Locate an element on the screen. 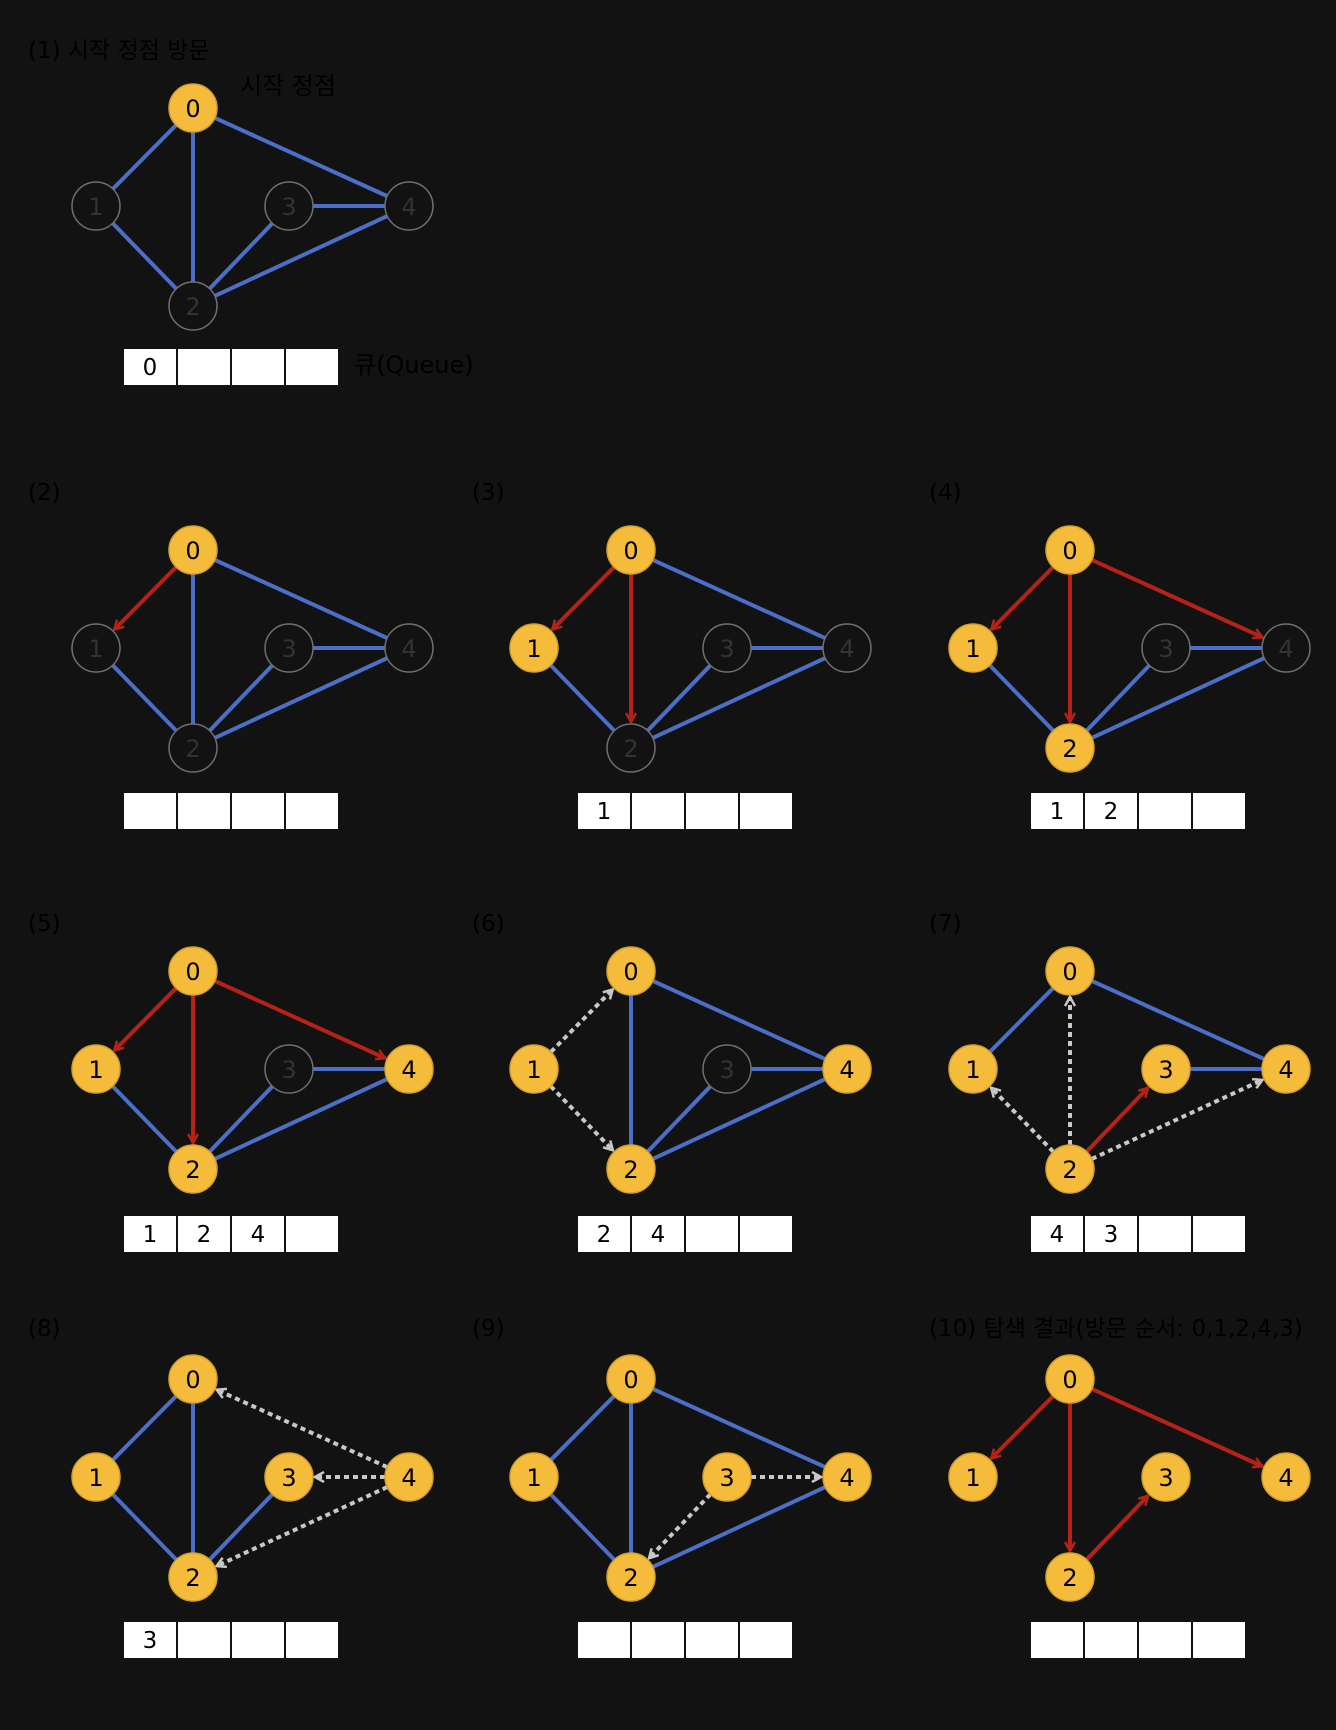  queue is located at coordinates (1138, 1640).